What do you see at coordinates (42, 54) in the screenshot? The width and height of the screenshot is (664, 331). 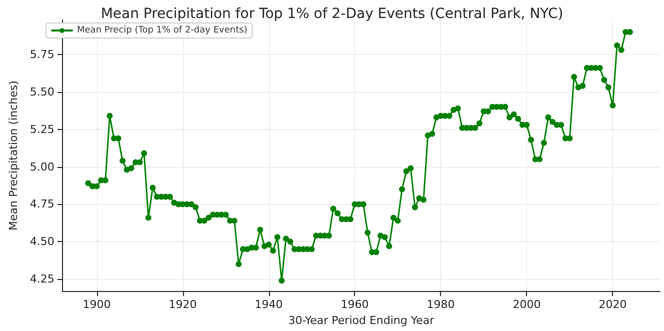 I see `y-tick-label: 5.75` at bounding box center [42, 54].